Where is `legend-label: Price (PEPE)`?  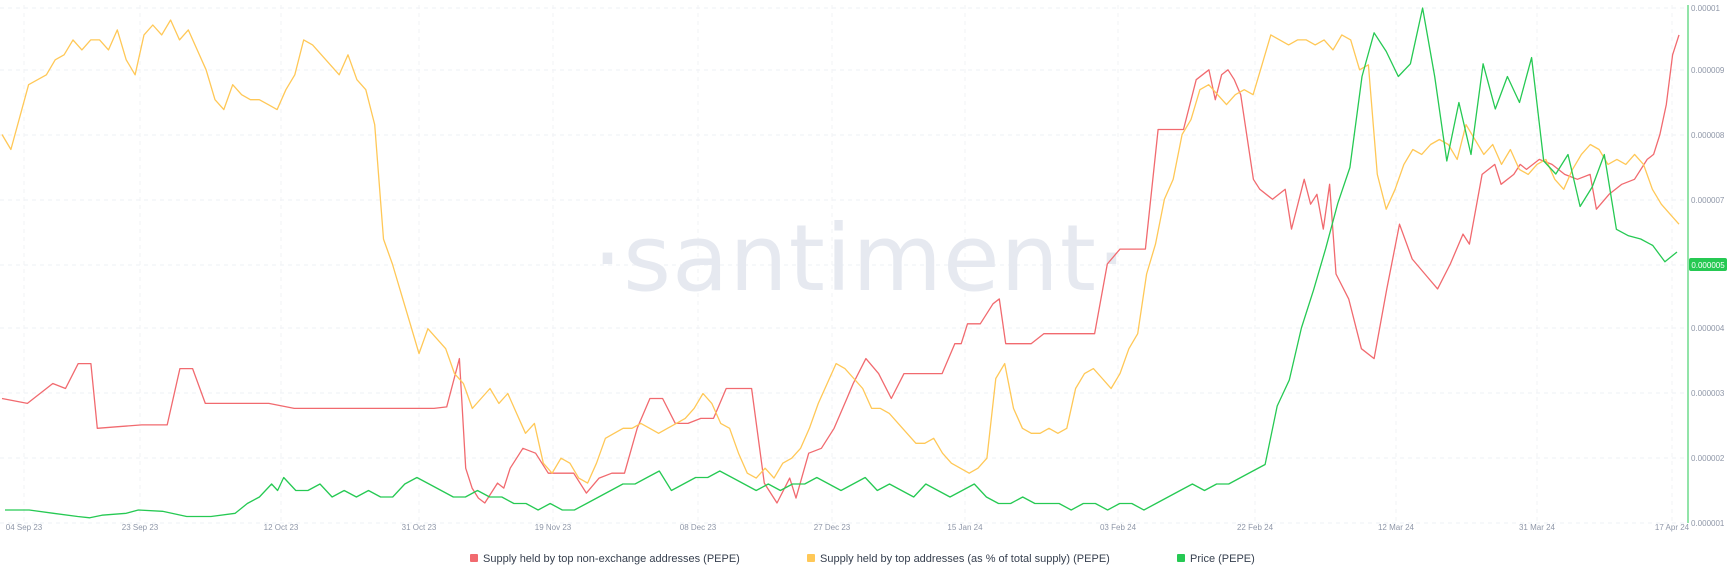 legend-label: Price (PEPE) is located at coordinates (1222, 559).